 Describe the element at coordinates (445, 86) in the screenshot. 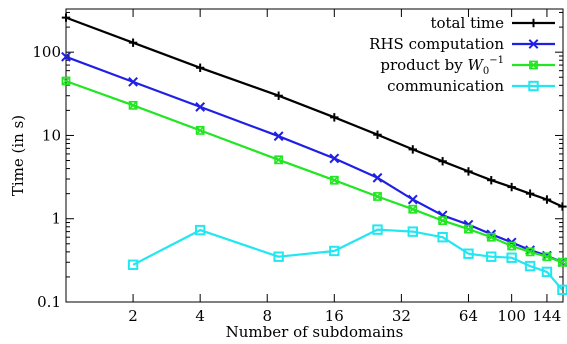

I see `legend-label: communication` at that location.